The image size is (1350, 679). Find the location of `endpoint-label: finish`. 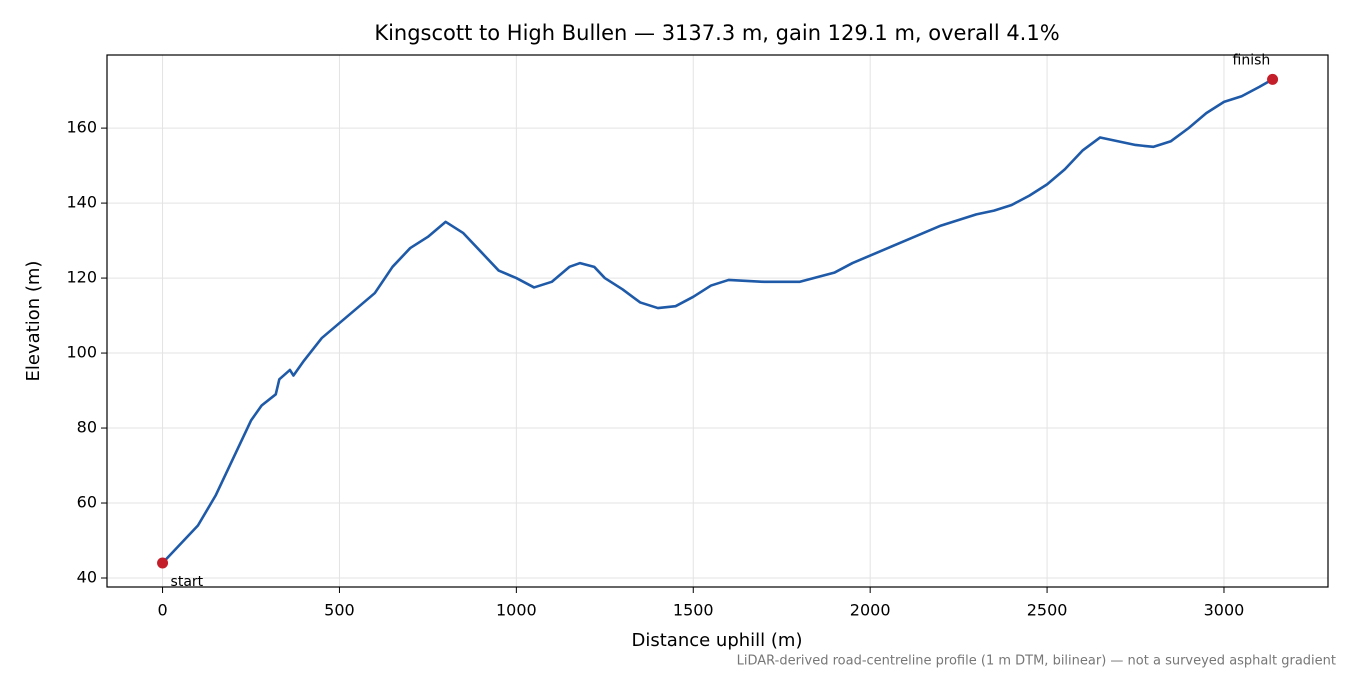

endpoint-label: finish is located at coordinates (1252, 60).